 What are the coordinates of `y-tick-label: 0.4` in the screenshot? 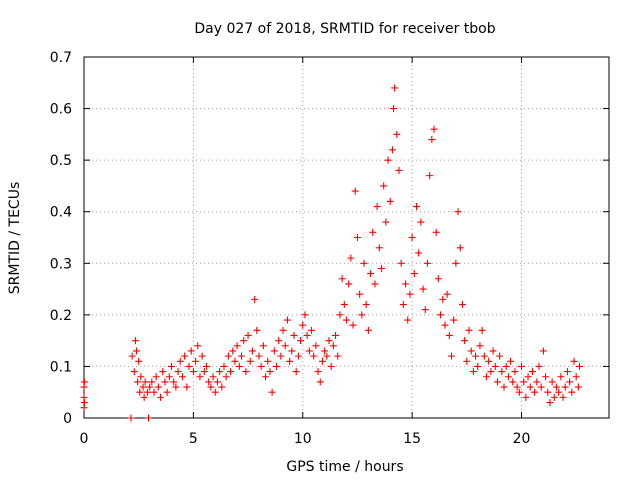 It's located at (61, 213).